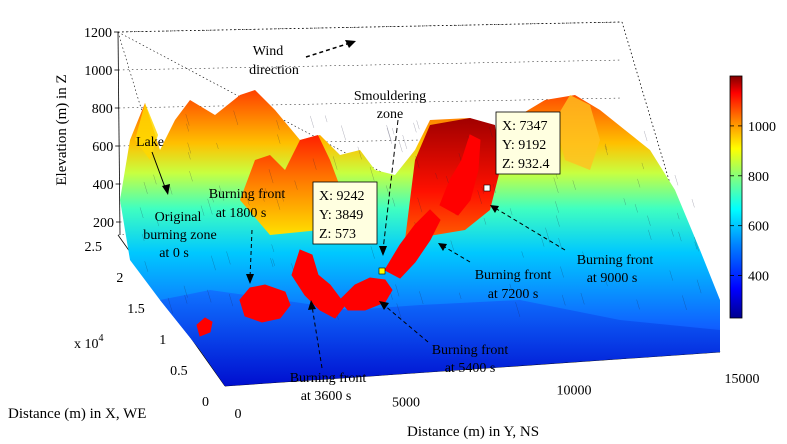 This screenshot has width=787, height=444. What do you see at coordinates (119, 278) in the screenshot?
I see `x-tick-label: 2` at bounding box center [119, 278].